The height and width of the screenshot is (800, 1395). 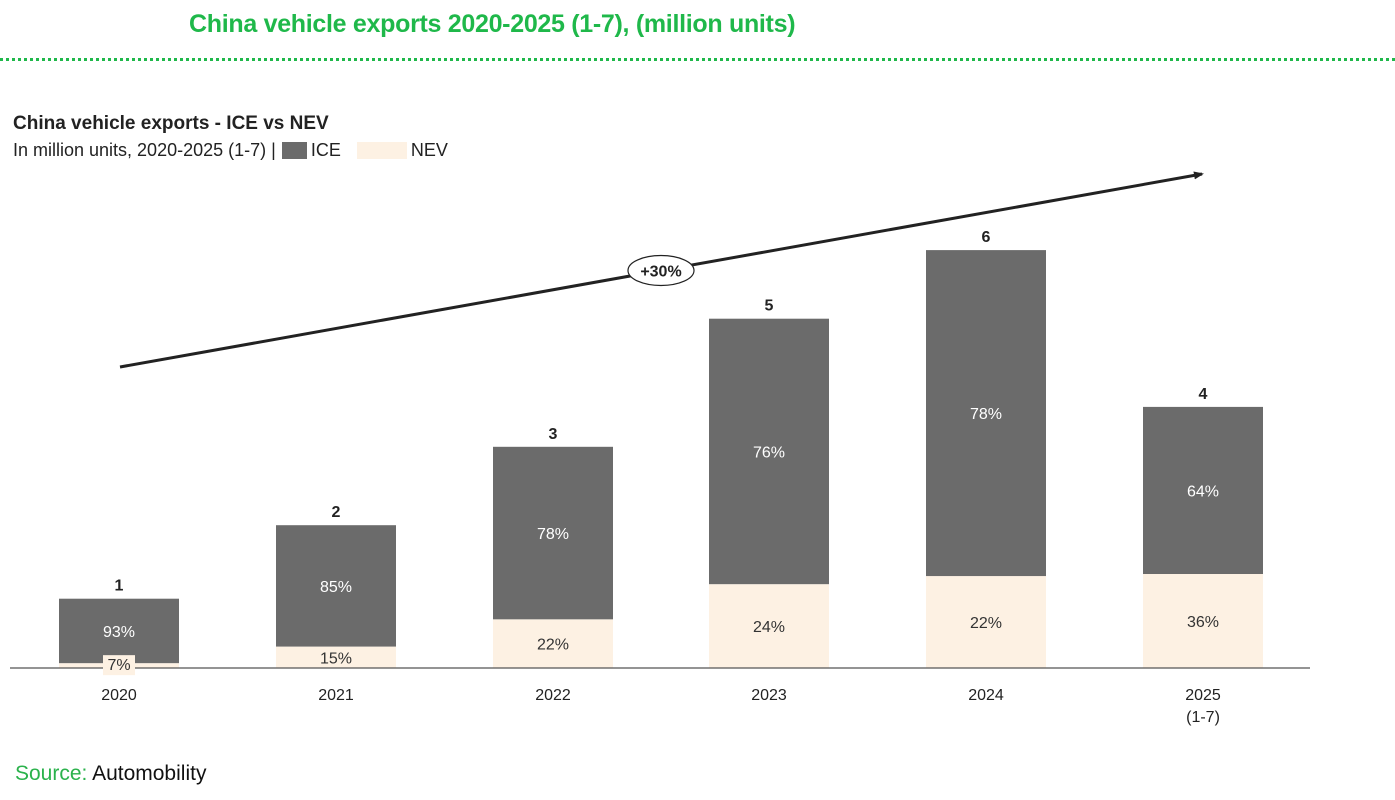 I want to click on trend-label: +30%, so click(x=660, y=272).